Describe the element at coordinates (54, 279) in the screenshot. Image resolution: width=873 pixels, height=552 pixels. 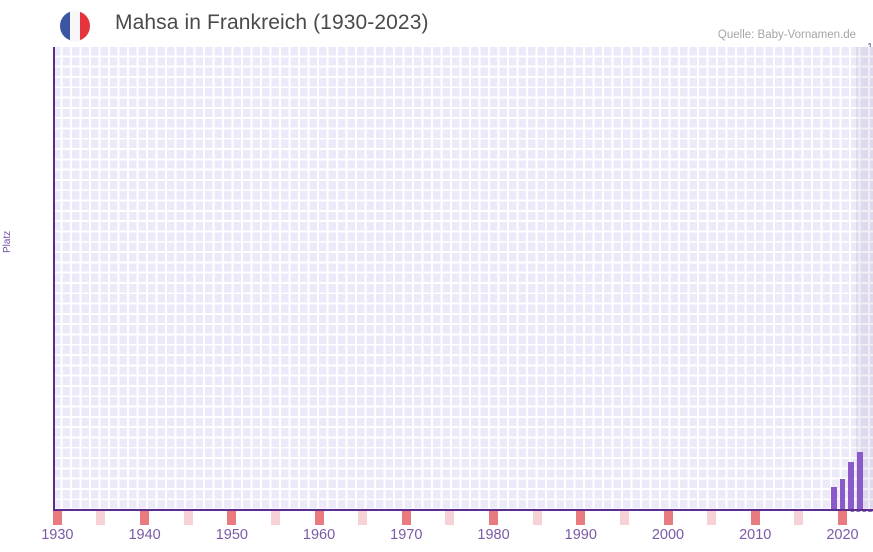
I see `y-axis-line` at that location.